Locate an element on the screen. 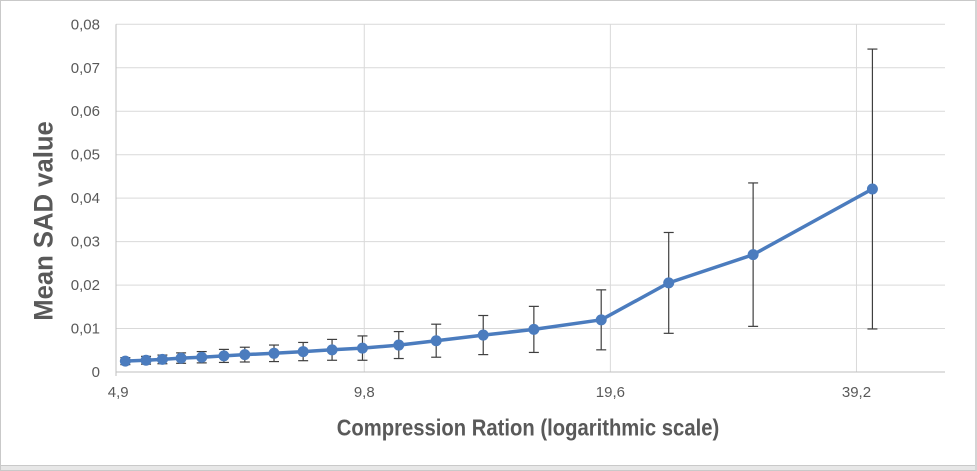 Image resolution: width=977 pixels, height=471 pixels. y-axis-tick-label: 0,06 is located at coordinates (85, 111).